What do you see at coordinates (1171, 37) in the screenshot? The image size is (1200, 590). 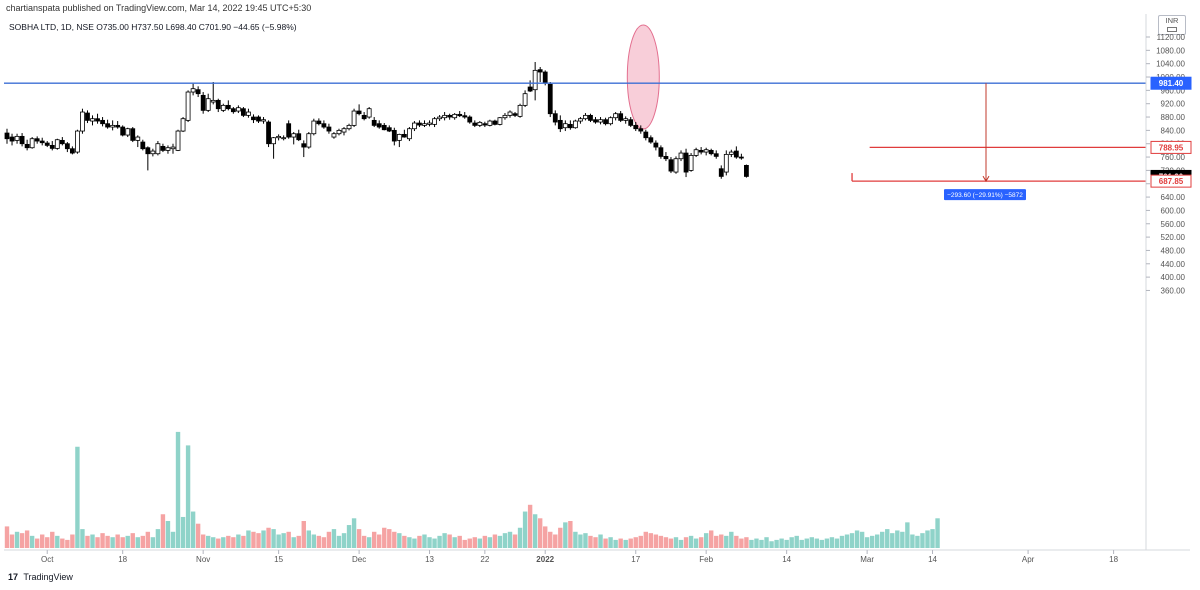 I see `price-tick-label: 1120.00` at bounding box center [1171, 37].